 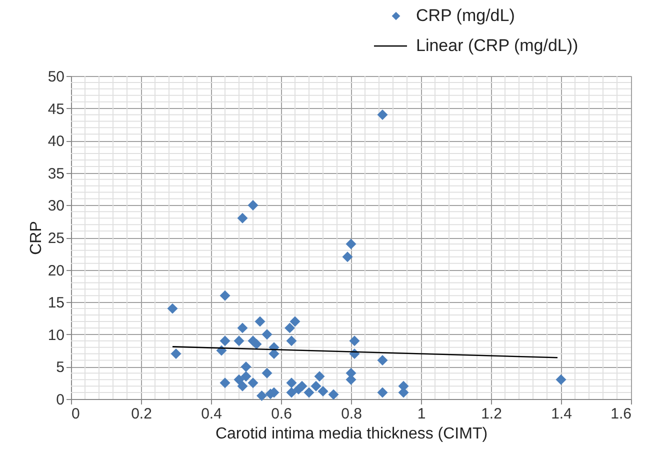 What do you see at coordinates (351, 414) in the screenshot?
I see `x-tick-label: 0.8` at bounding box center [351, 414].